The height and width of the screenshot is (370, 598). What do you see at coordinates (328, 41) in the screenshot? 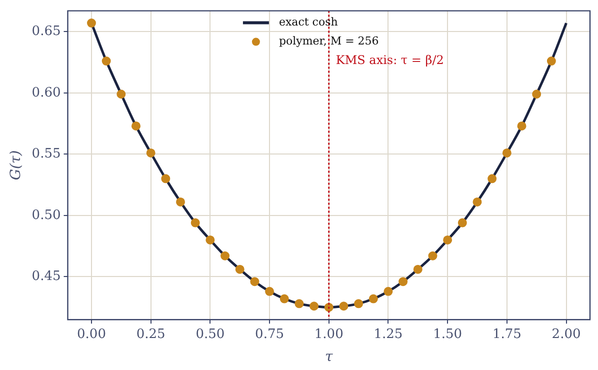
I see `legend-label: polymer, M = 256` at bounding box center [328, 41].